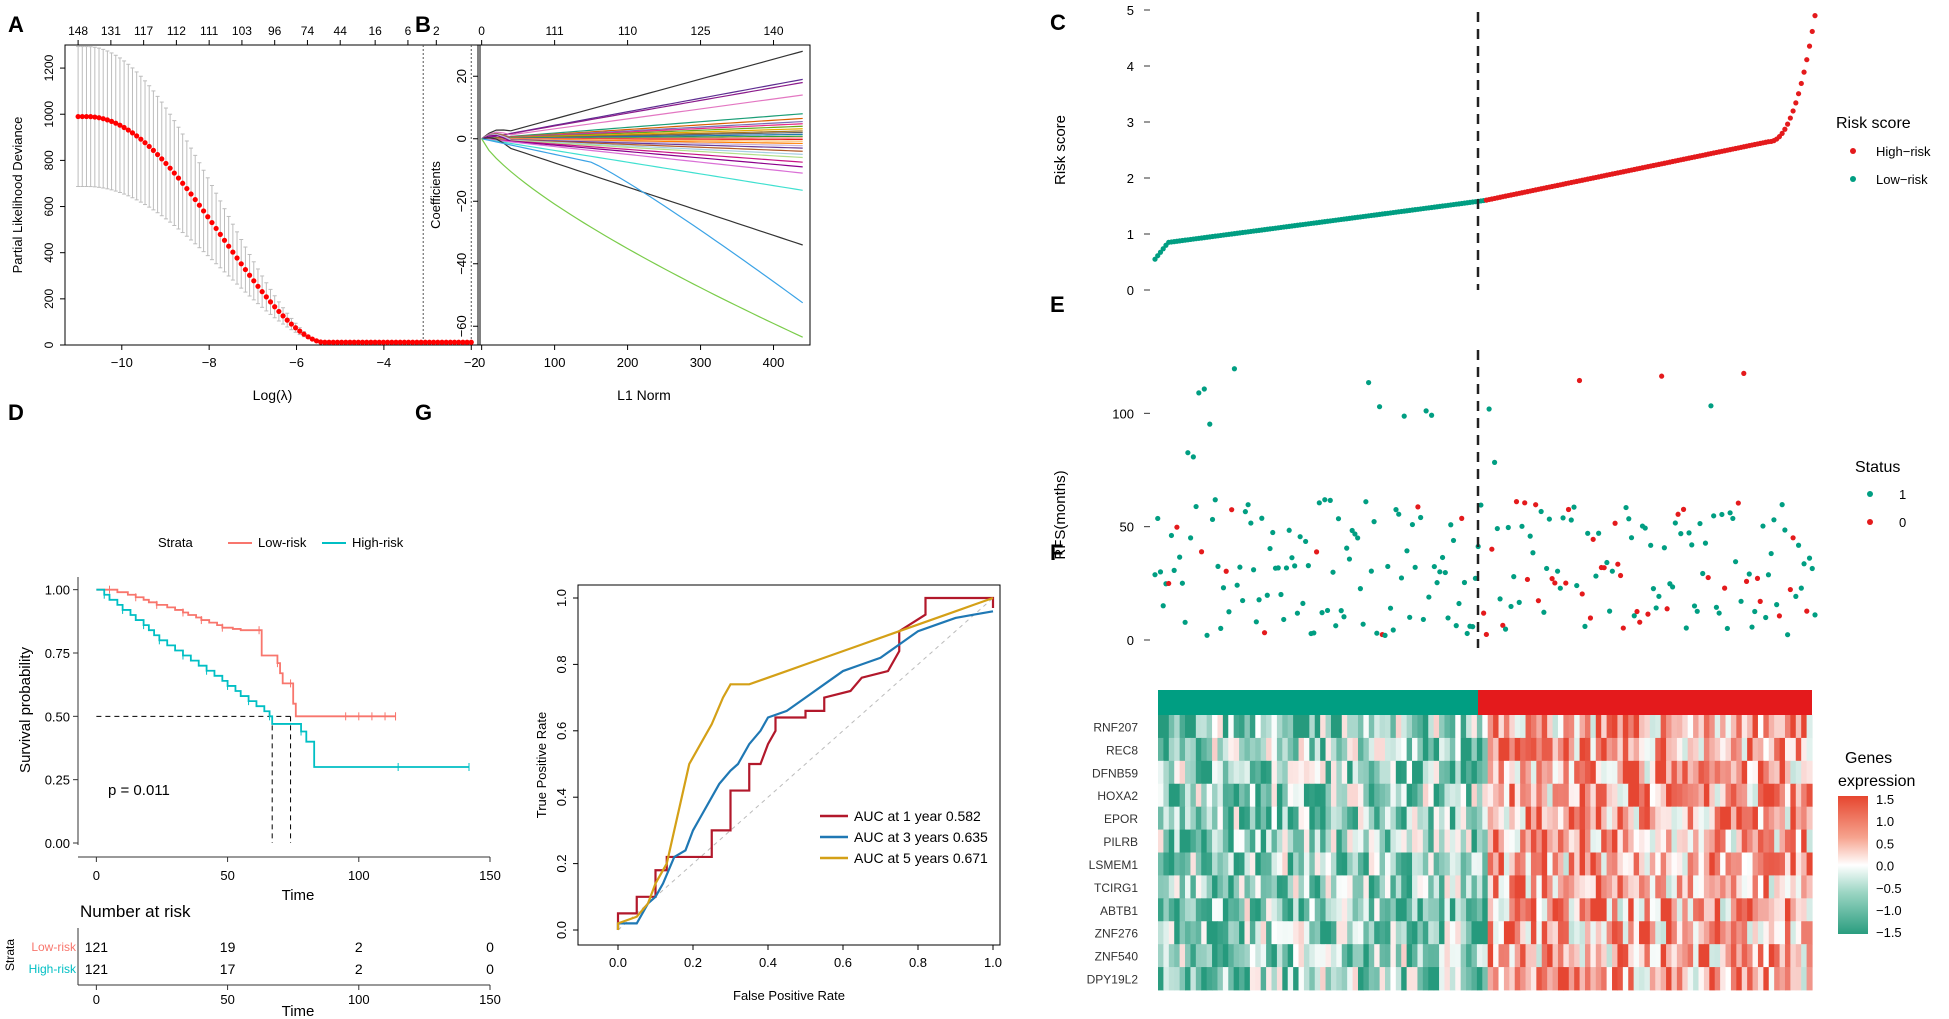  Describe the element at coordinates (471, 362) in the screenshot. I see `x-tick-label: −2` at that location.